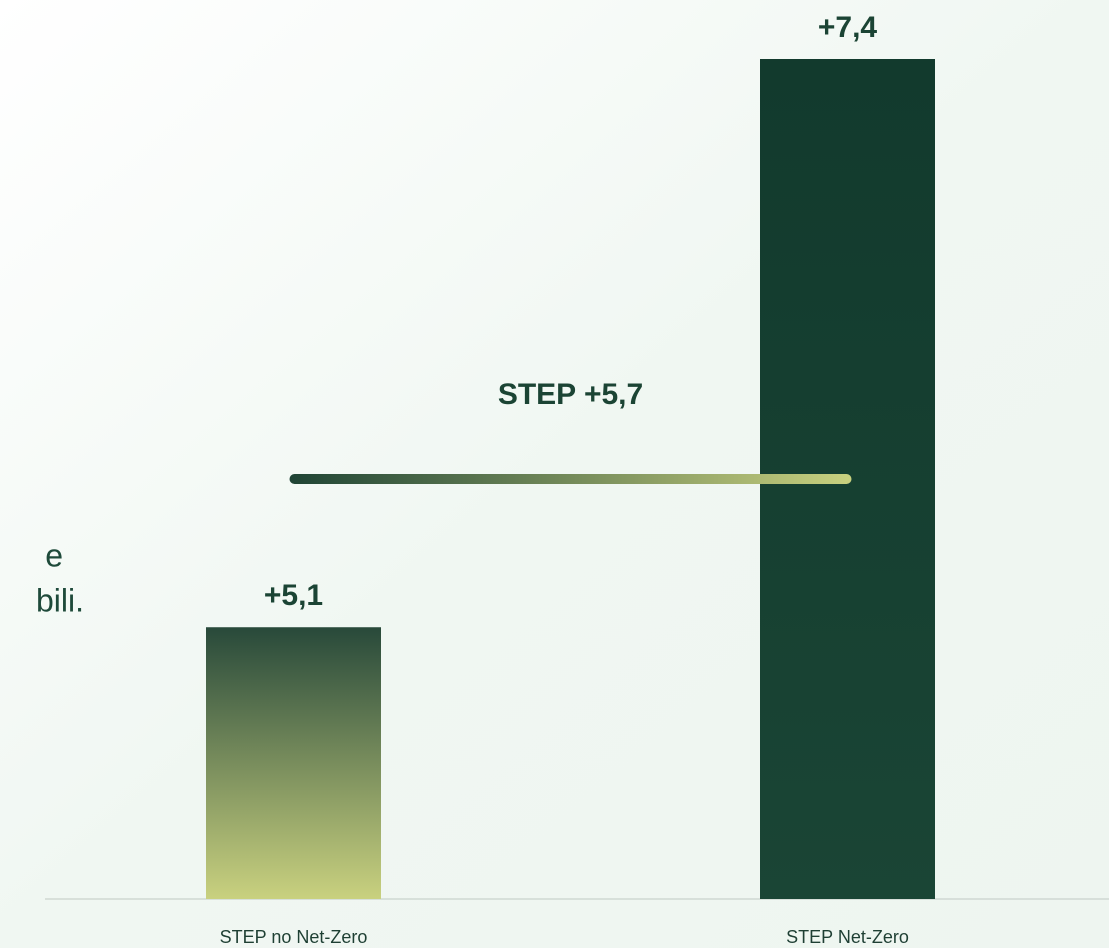 This screenshot has height=948, width=1109. I want to click on value-label: +5,1, so click(293, 595).